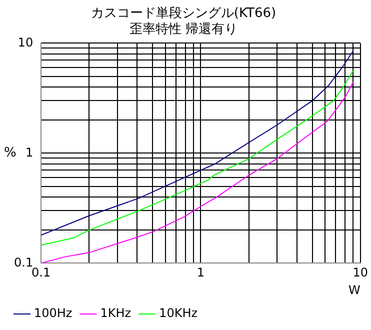  I want to click on x-tick-label: 0.1, so click(41, 273).